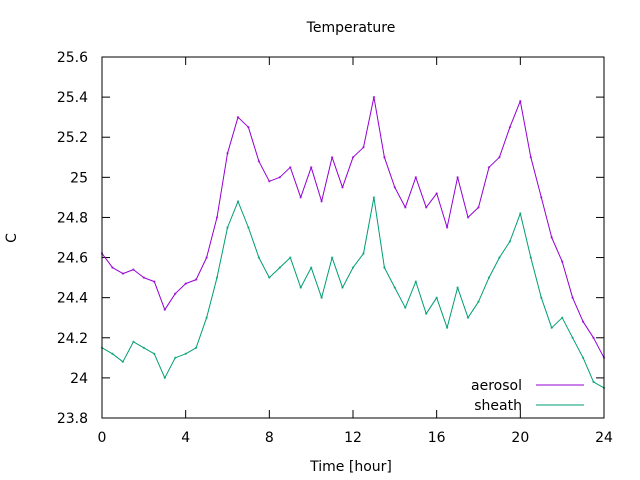  What do you see at coordinates (498, 406) in the screenshot?
I see `legend-label-sheath: sheath` at bounding box center [498, 406].